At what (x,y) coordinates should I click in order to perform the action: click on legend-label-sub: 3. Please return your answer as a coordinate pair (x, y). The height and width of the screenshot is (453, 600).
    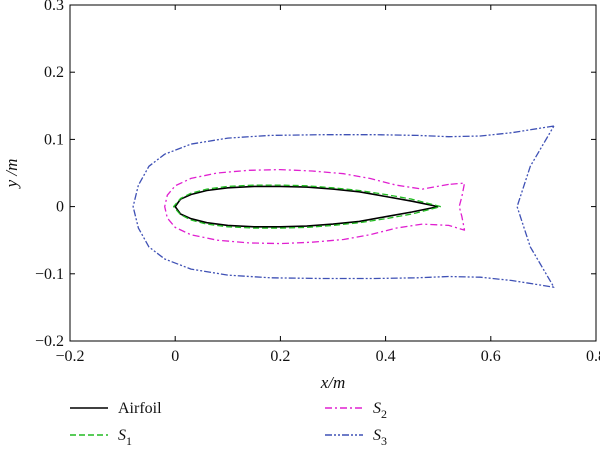
    Looking at the image, I should click on (384, 441).